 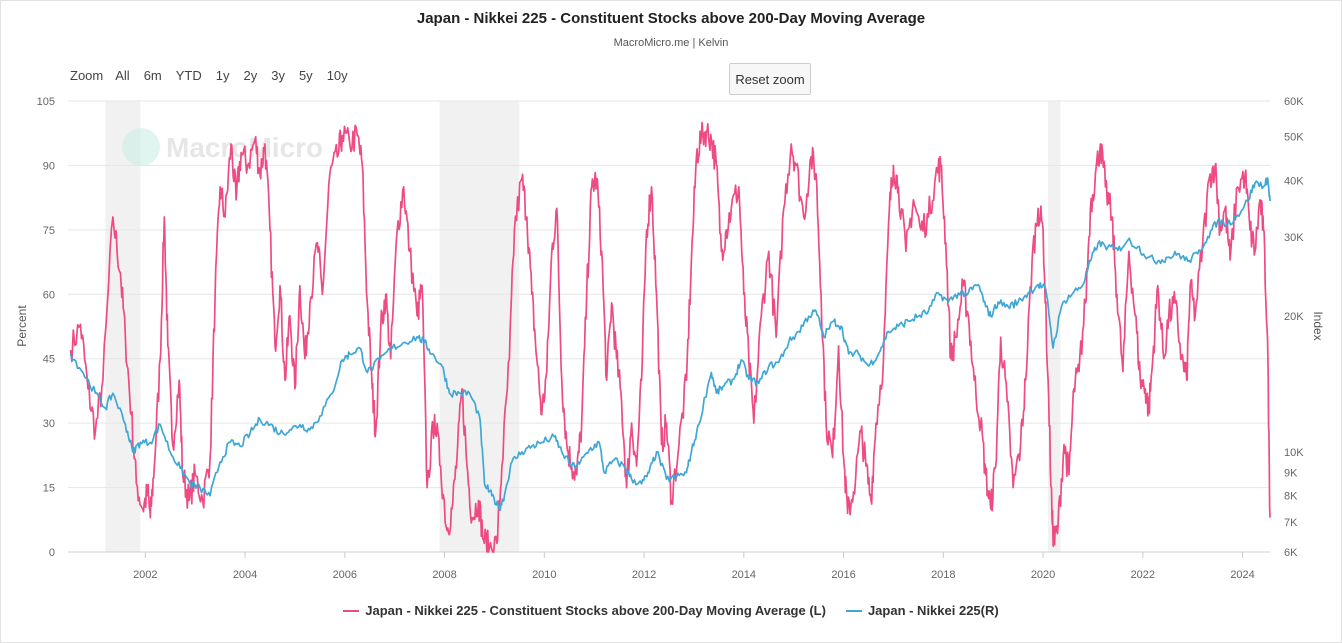 What do you see at coordinates (250, 75) in the screenshot?
I see `zoom-2y-button: 2y` at bounding box center [250, 75].